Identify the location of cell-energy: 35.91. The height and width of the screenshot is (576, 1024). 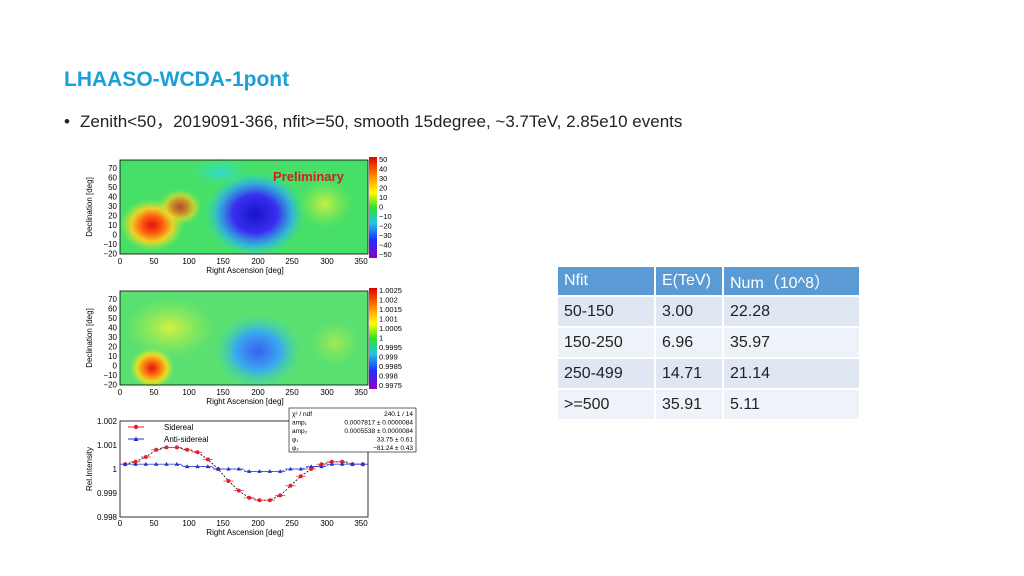
(689, 404).